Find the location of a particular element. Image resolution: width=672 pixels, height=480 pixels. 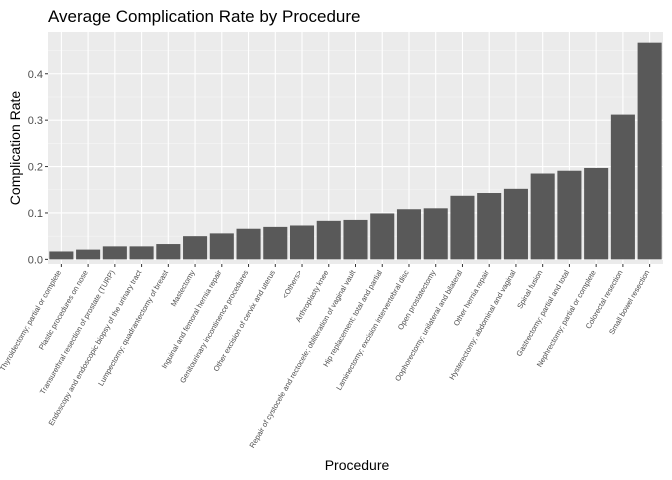

y-tick-label: 0.1 is located at coordinates (35, 214).